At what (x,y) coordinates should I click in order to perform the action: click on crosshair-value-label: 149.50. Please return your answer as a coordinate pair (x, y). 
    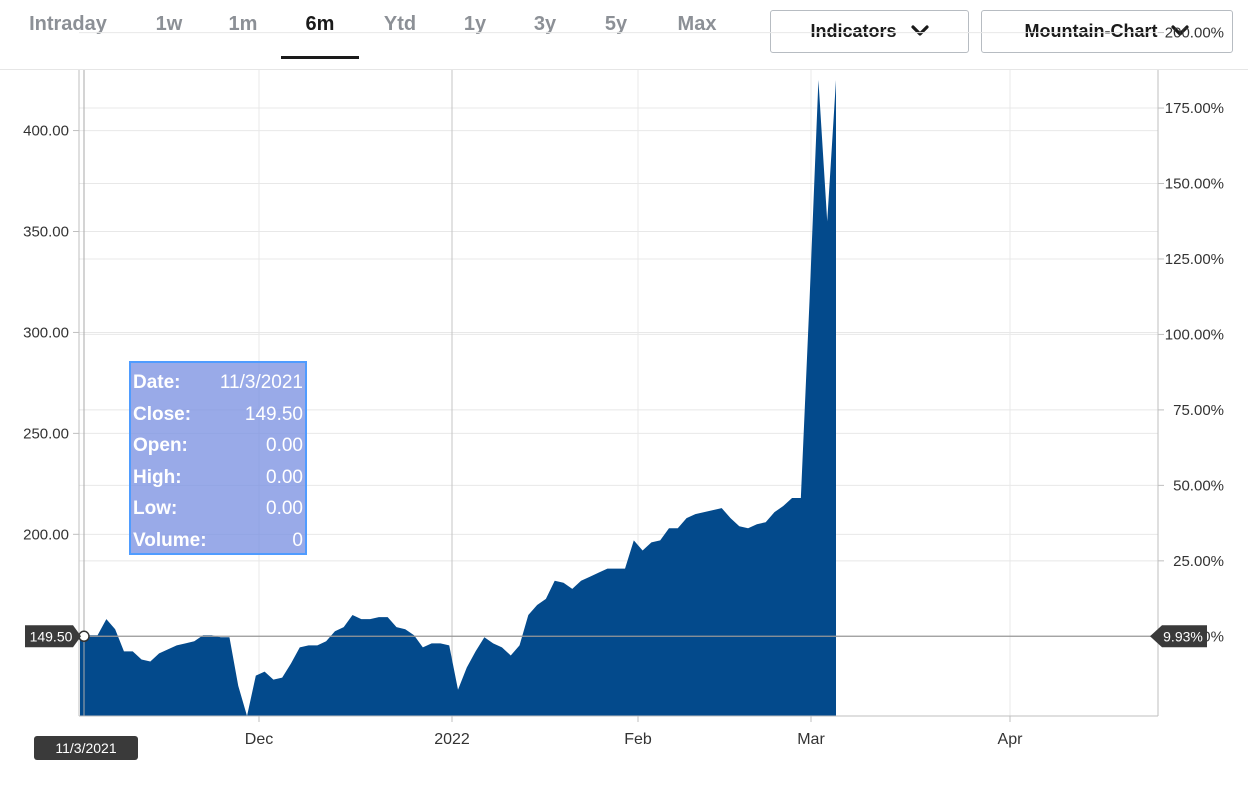
    Looking at the image, I should click on (51, 636).